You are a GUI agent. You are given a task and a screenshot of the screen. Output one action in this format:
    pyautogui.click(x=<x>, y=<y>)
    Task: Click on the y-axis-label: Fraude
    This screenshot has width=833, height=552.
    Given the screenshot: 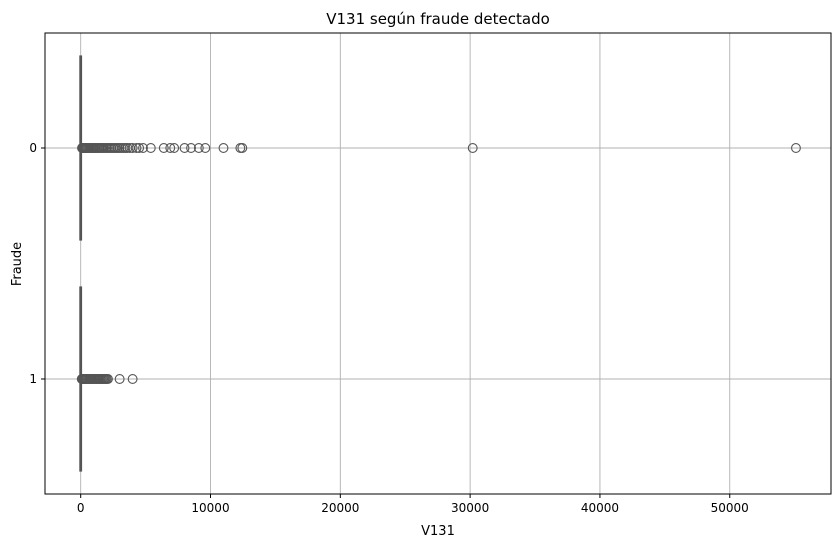 What is the action you would take?
    pyautogui.click(x=17, y=264)
    